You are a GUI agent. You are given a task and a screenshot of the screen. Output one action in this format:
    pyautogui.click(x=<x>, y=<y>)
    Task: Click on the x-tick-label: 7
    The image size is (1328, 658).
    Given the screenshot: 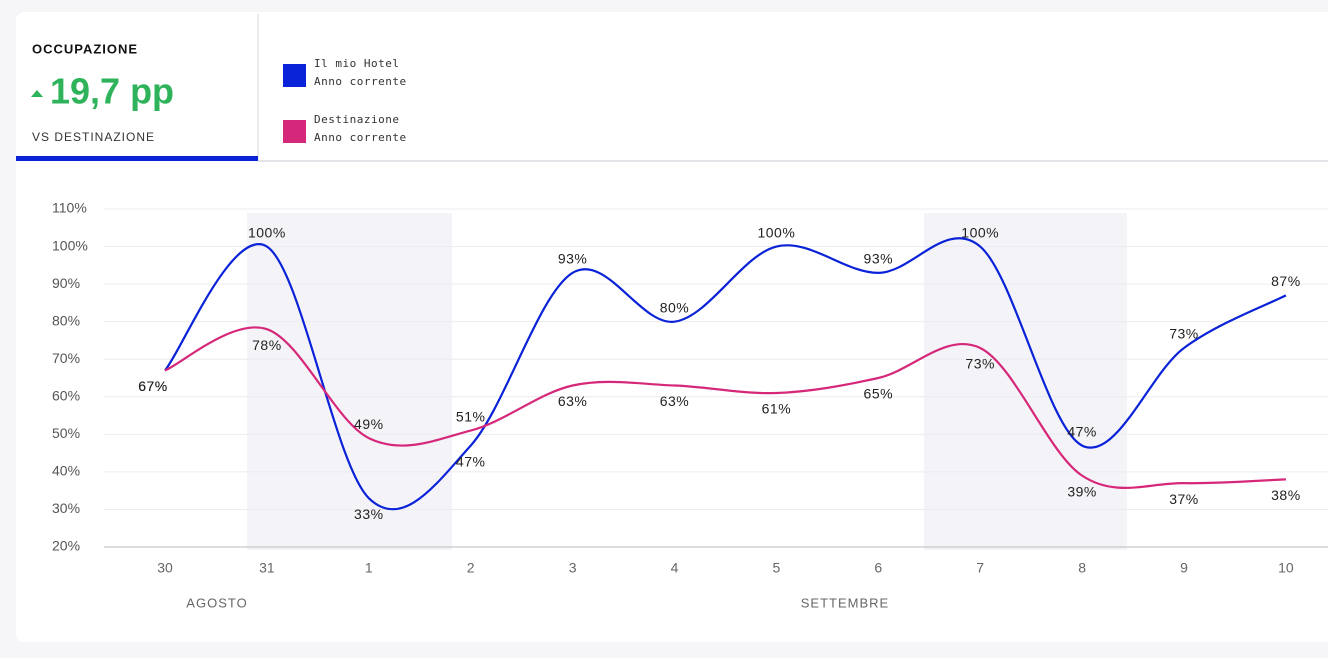 What is the action you would take?
    pyautogui.click(x=980, y=568)
    